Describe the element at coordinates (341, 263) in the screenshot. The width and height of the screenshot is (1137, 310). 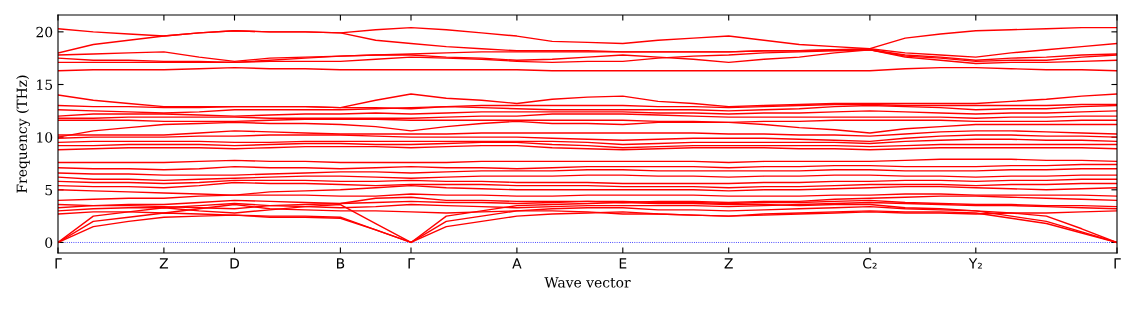
I see `x-tick-label: B` at that location.